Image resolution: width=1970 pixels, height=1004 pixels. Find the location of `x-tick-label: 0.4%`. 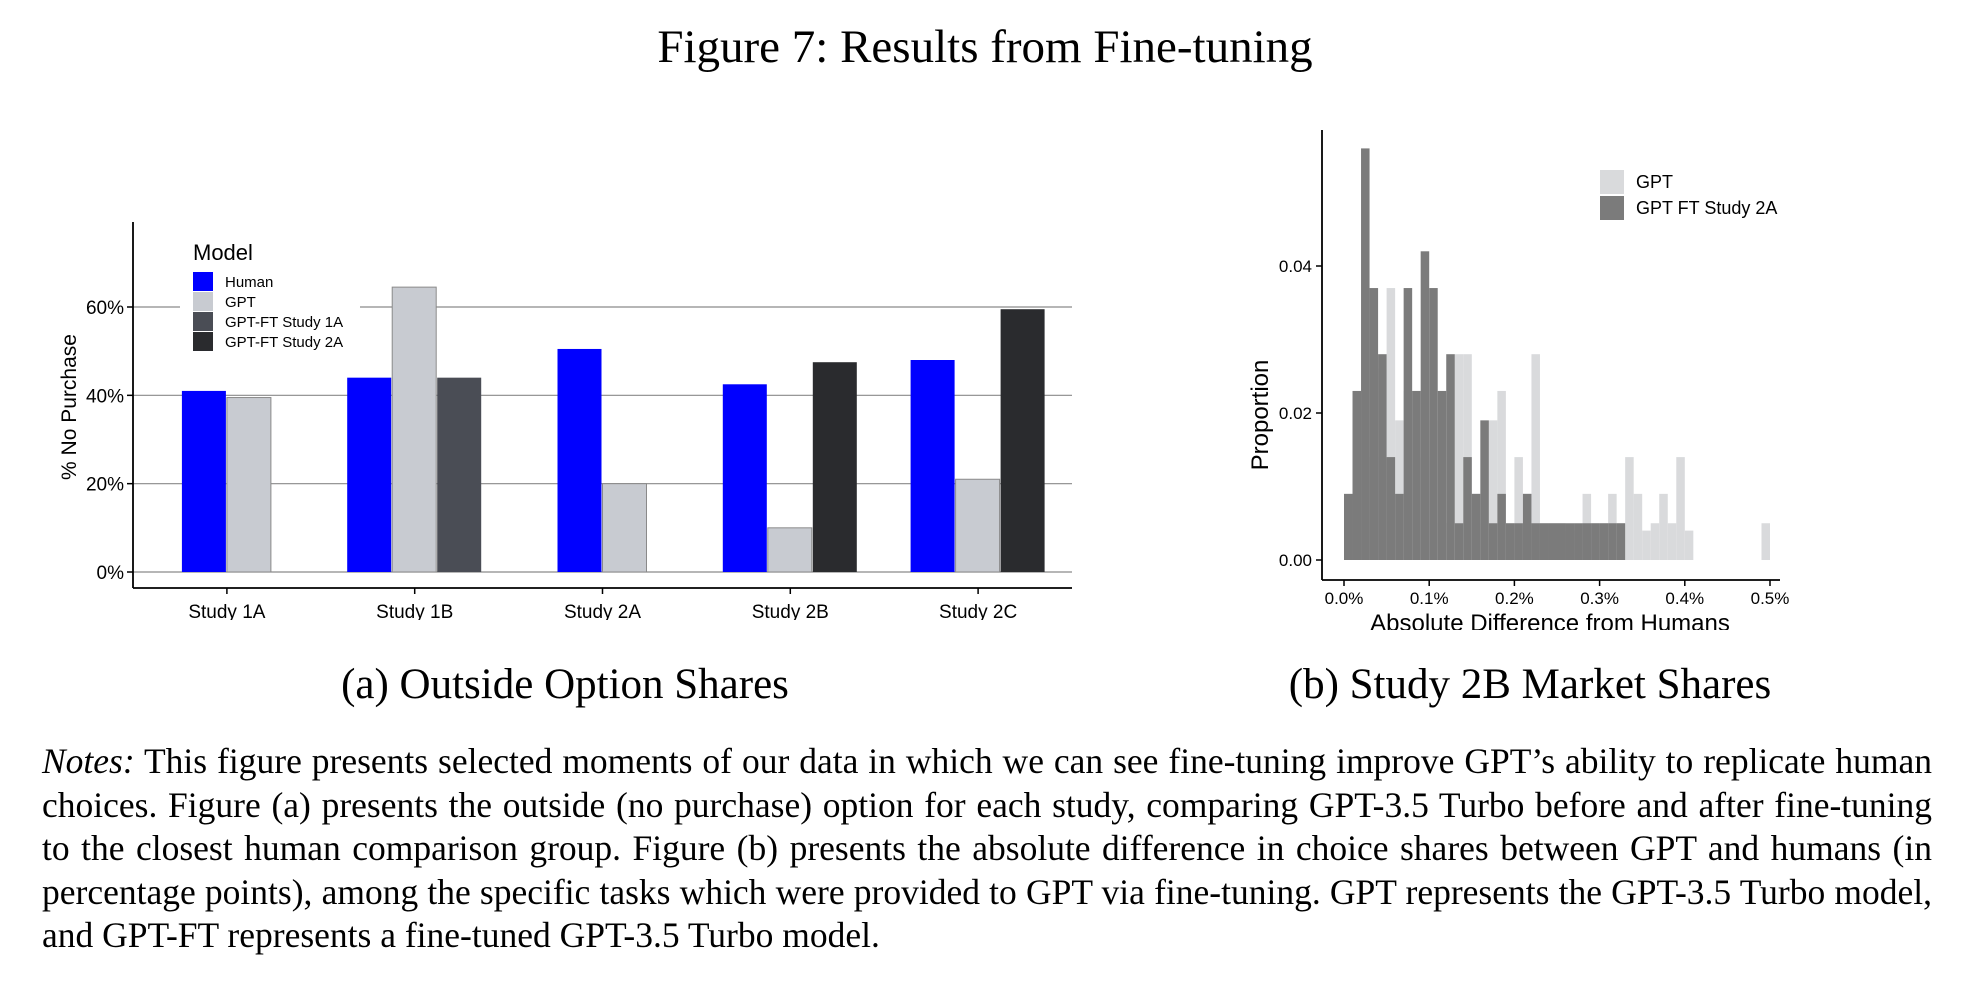

x-tick-label: 0.4% is located at coordinates (1684, 598).